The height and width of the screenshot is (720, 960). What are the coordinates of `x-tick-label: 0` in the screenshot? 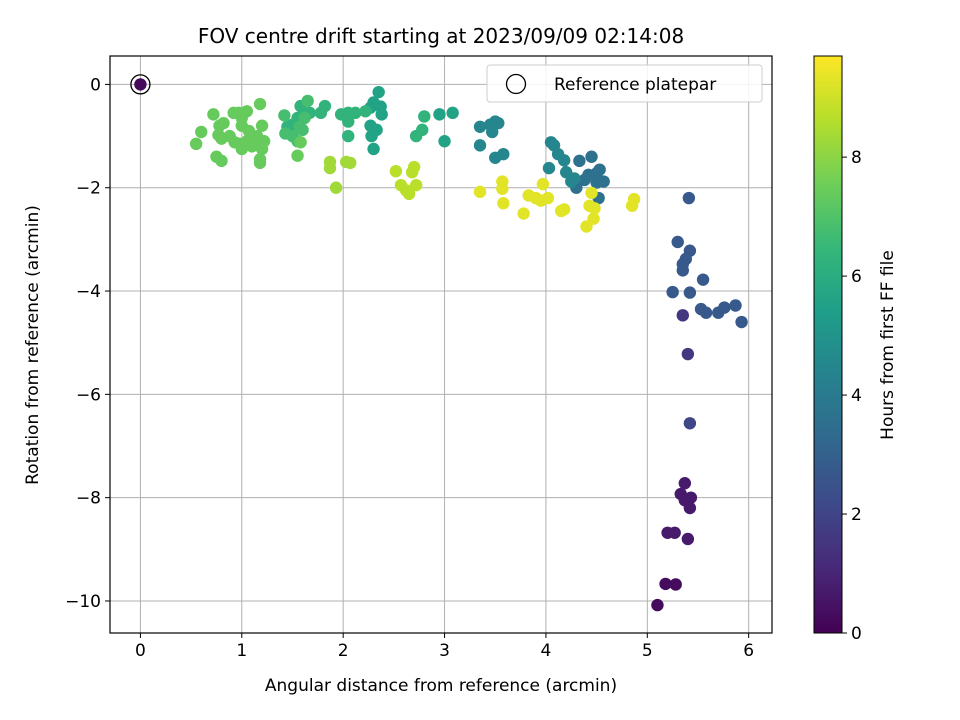 It's located at (140, 651).